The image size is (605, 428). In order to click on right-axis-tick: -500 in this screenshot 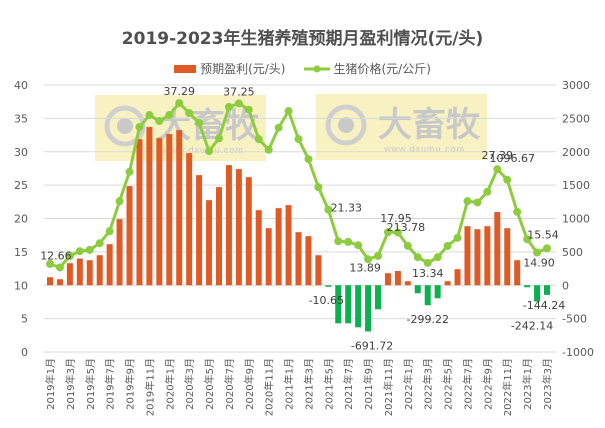, I will do `click(574, 319)`.